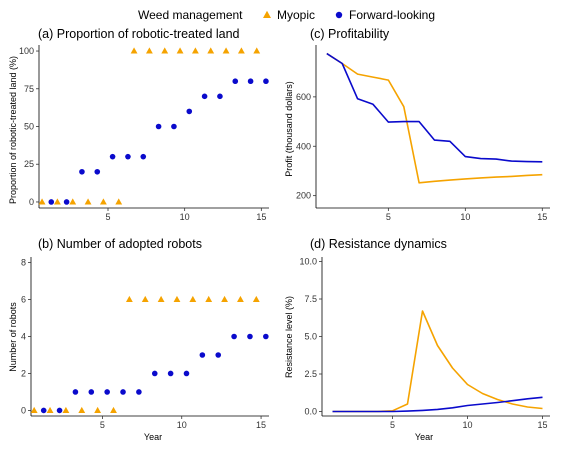  I want to click on legend-myopic-label: Myopic, so click(296, 15).